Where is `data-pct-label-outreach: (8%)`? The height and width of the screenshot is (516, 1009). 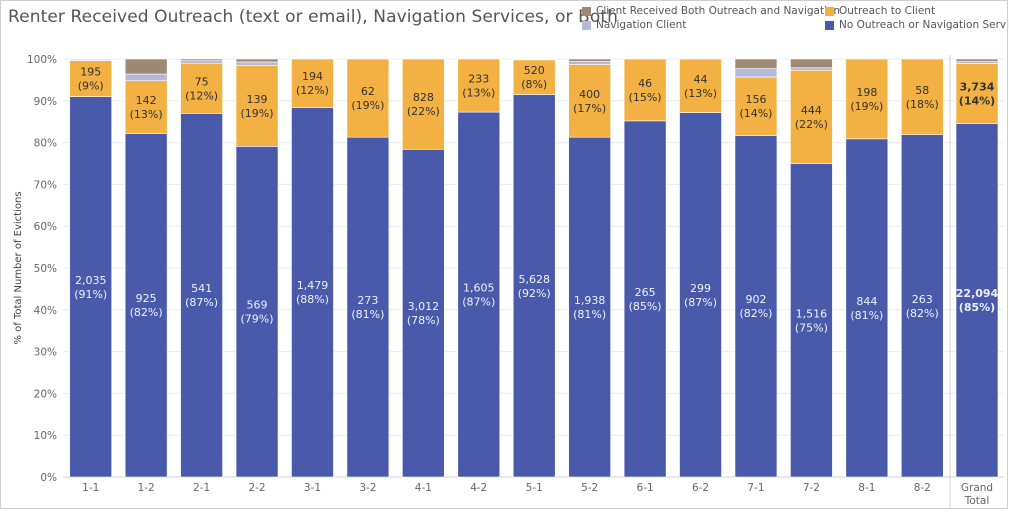 data-pct-label-outreach: (8%) is located at coordinates (534, 84).